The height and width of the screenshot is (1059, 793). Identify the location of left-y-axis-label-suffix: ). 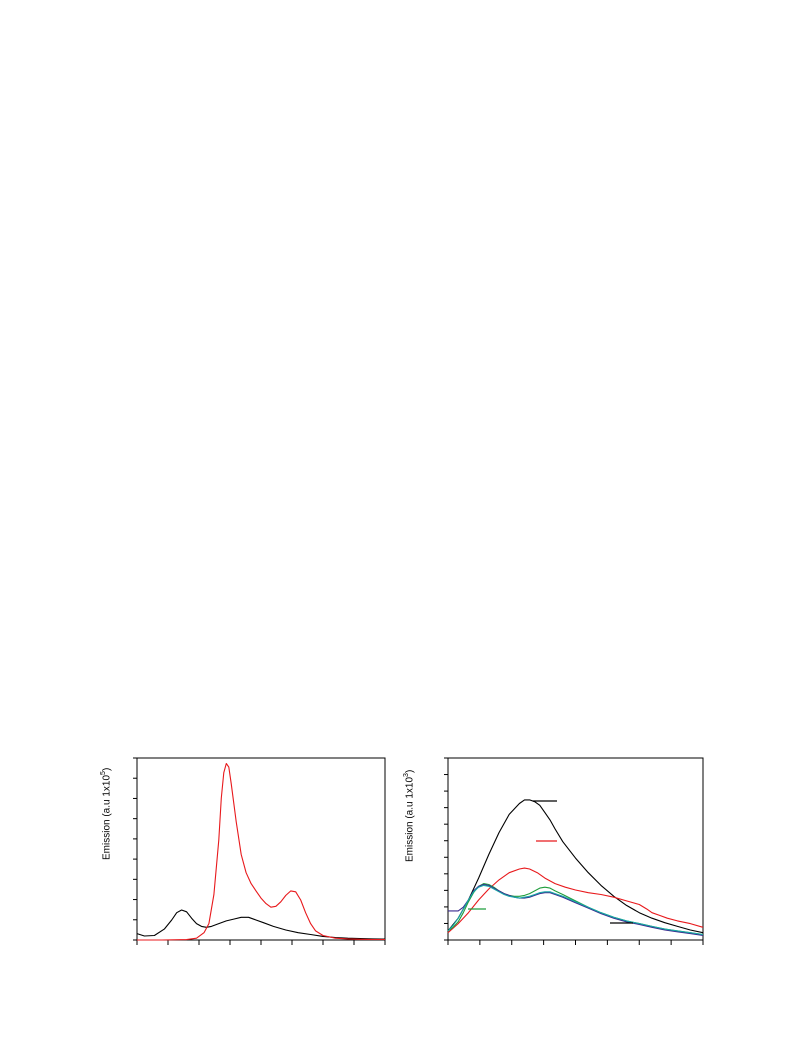
(107, 769).